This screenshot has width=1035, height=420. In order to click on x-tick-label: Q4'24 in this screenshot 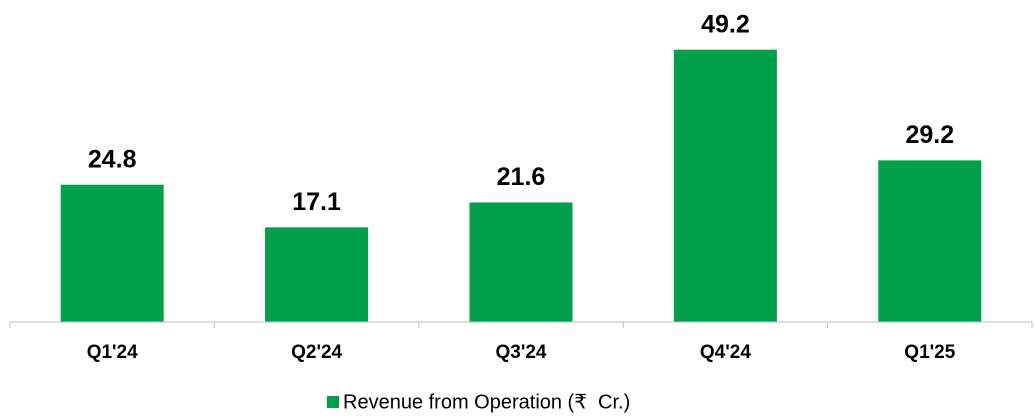, I will do `click(725, 352)`.